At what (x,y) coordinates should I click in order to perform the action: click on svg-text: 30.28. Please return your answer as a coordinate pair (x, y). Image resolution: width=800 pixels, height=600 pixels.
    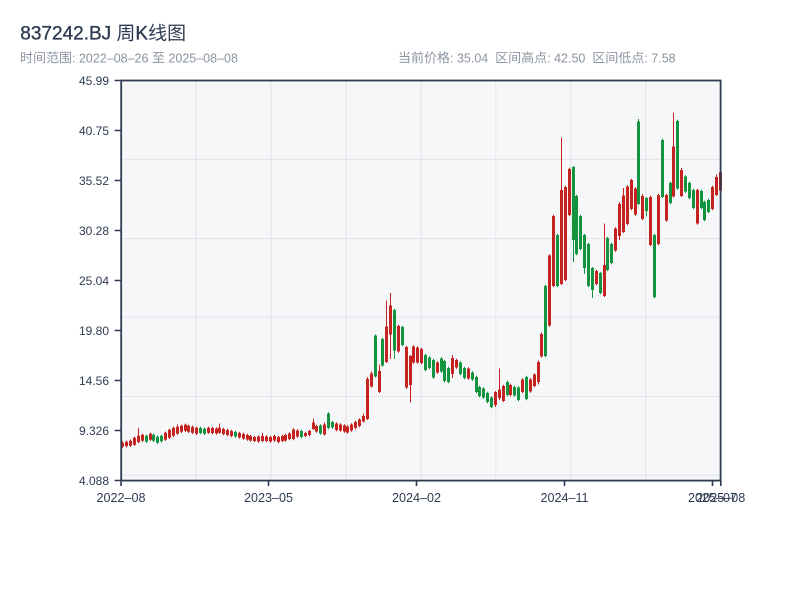
    Looking at the image, I should click on (94, 231).